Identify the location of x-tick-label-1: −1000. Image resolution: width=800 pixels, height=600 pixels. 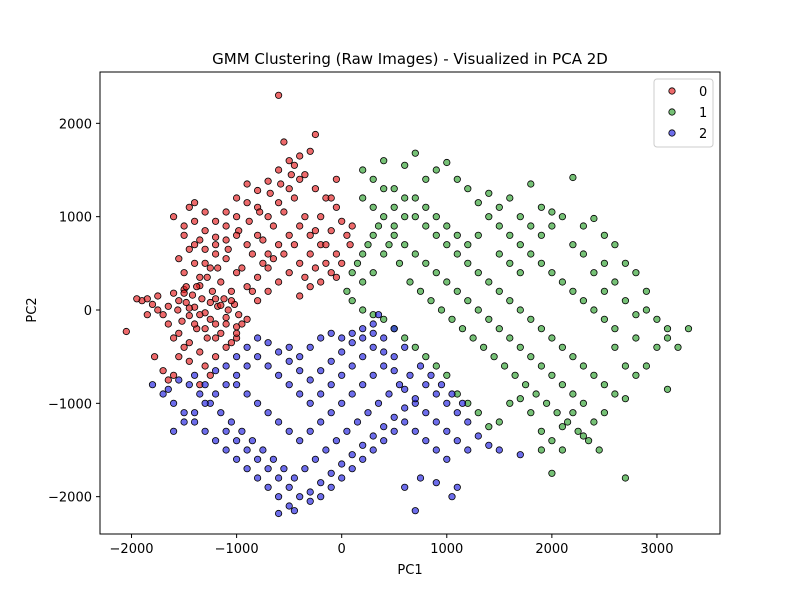
(237, 549).